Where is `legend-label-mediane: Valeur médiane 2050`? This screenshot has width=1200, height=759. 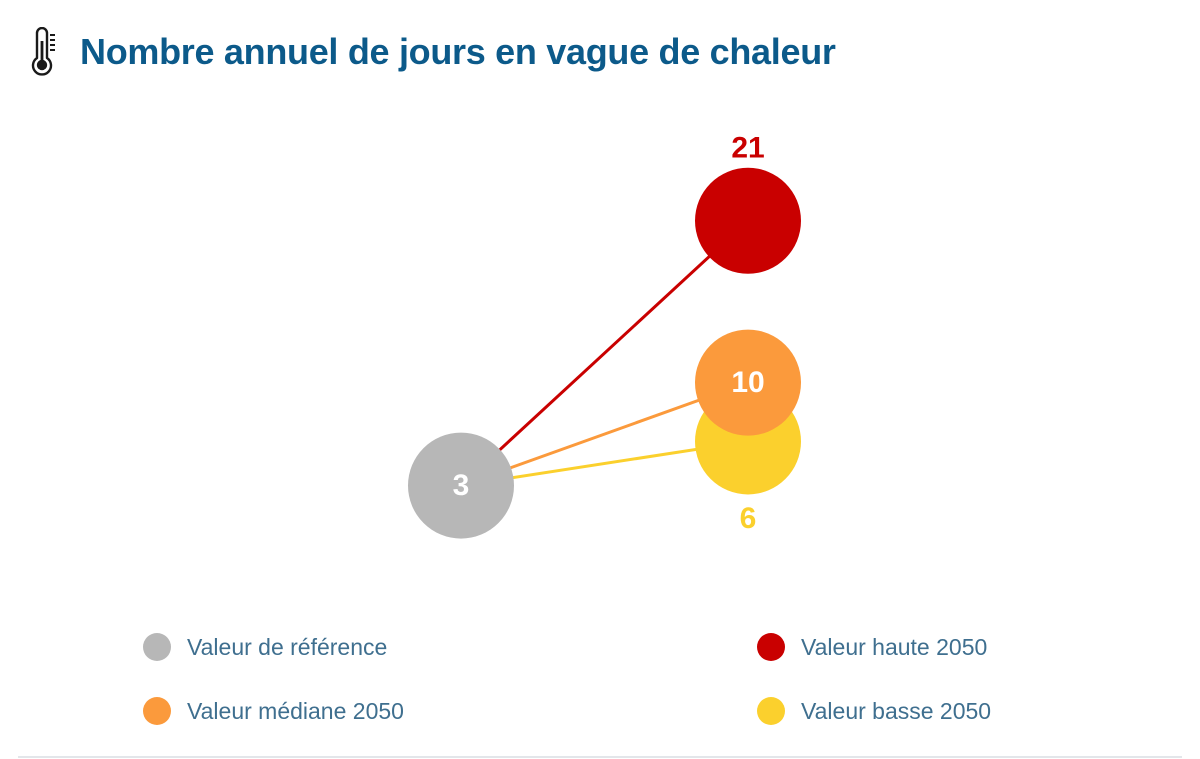
legend-label-mediane: Valeur médiane 2050 is located at coordinates (295, 710).